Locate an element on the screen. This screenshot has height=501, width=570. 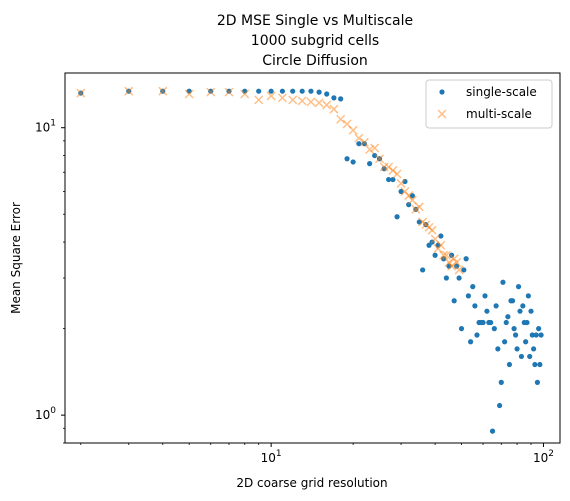
x-axis-label: 2D coarse grid resolution is located at coordinates (311, 483).